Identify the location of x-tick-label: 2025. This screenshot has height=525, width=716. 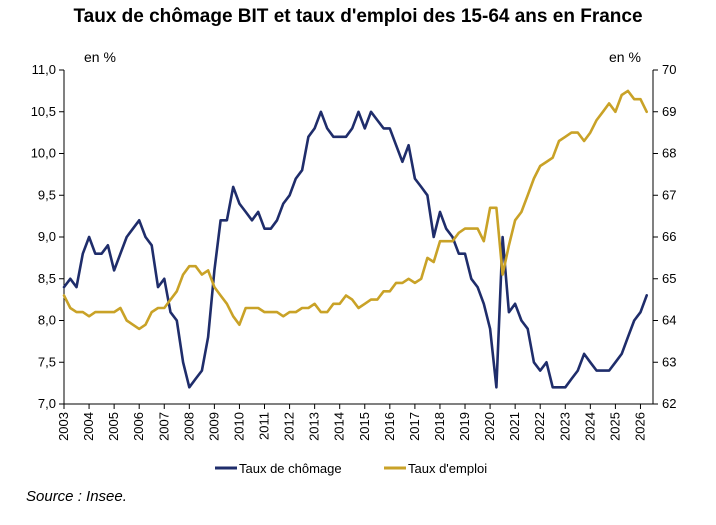
(614, 426).